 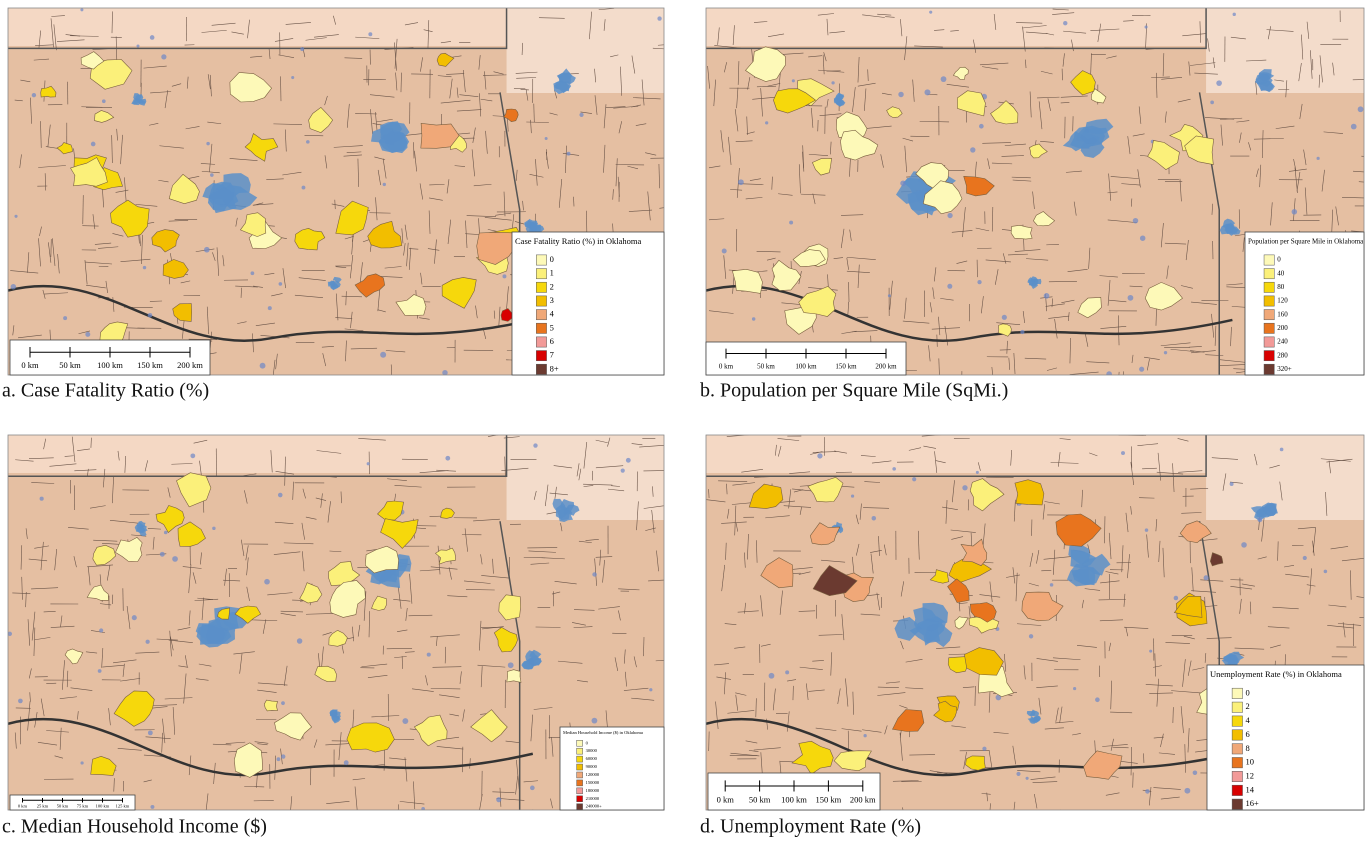 I want to click on scale-label: 100 km, so click(x=794, y=800).